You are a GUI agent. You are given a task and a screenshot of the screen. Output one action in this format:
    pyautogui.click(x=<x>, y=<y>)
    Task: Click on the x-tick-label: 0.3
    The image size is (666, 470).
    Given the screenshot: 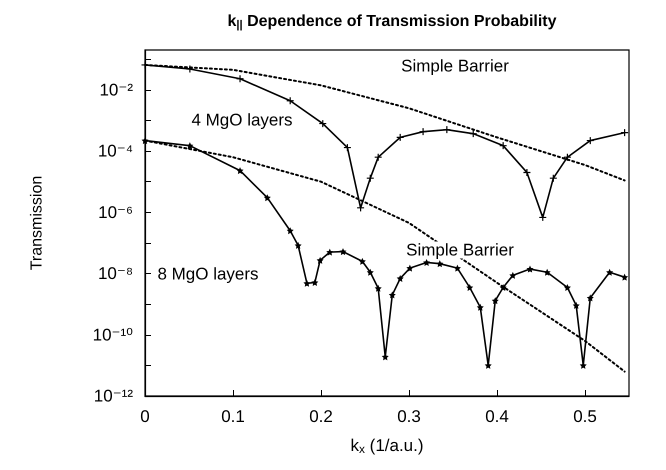 What is the action you would take?
    pyautogui.click(x=409, y=416)
    